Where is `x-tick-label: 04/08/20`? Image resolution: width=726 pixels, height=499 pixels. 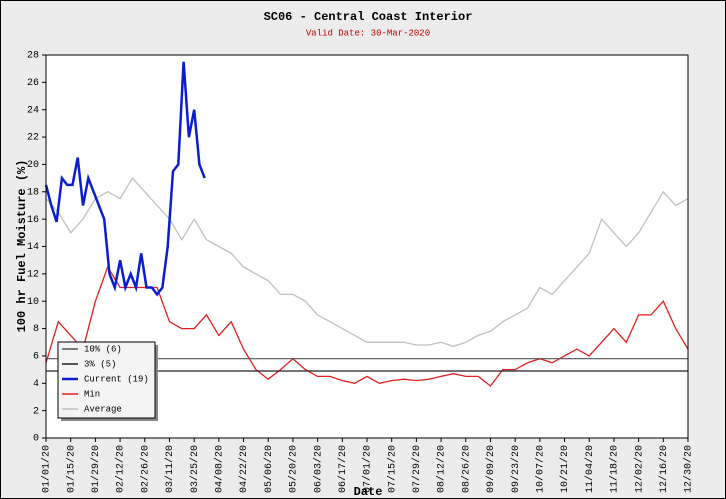
x-tick-label: 04/08/20 is located at coordinates (219, 469).